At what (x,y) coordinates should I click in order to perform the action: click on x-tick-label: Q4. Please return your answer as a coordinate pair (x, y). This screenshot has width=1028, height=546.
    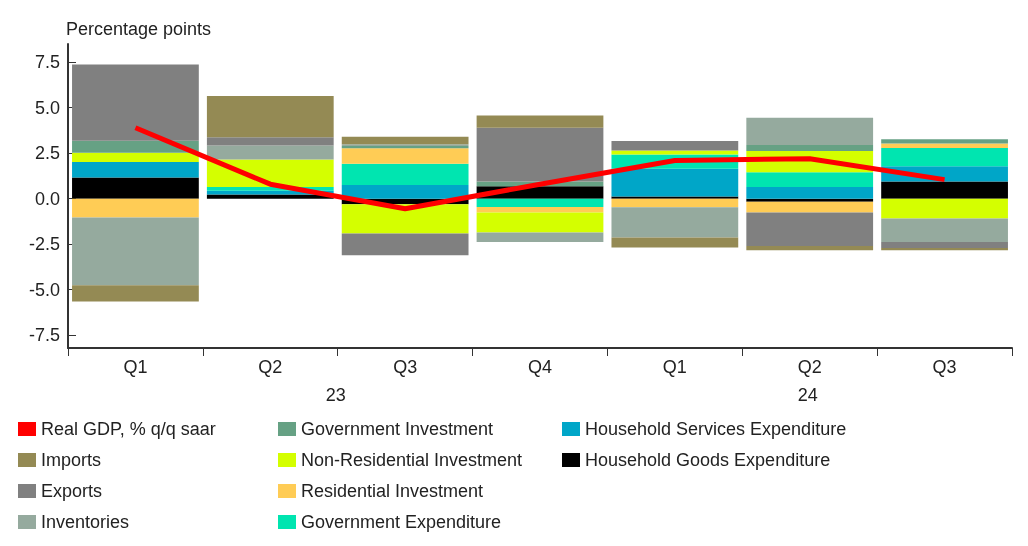
    Looking at the image, I should click on (540, 367).